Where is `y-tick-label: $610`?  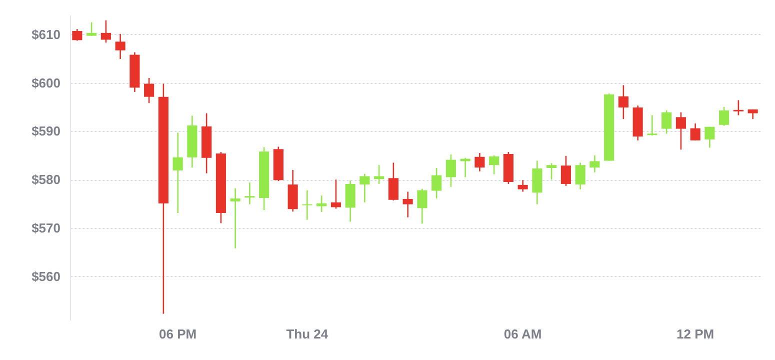 y-tick-label: $610 is located at coordinates (46, 34).